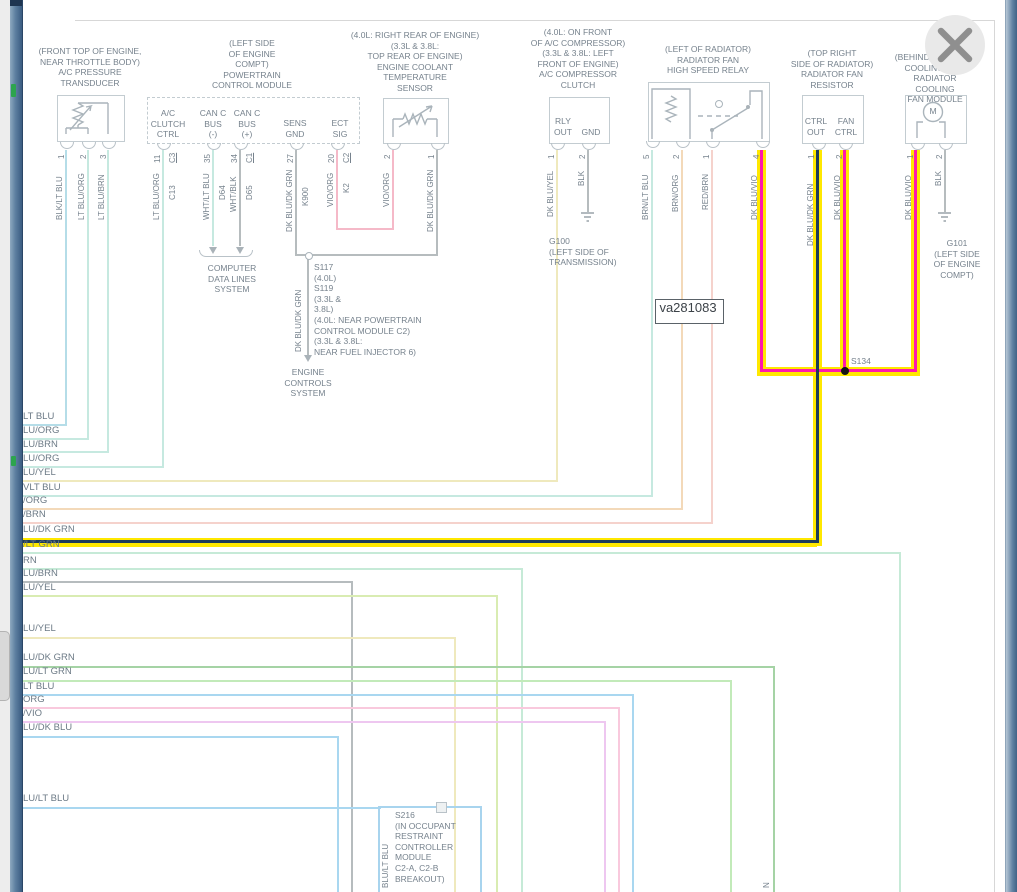  What do you see at coordinates (13, 461) in the screenshot?
I see `scroll-marker` at bounding box center [13, 461].